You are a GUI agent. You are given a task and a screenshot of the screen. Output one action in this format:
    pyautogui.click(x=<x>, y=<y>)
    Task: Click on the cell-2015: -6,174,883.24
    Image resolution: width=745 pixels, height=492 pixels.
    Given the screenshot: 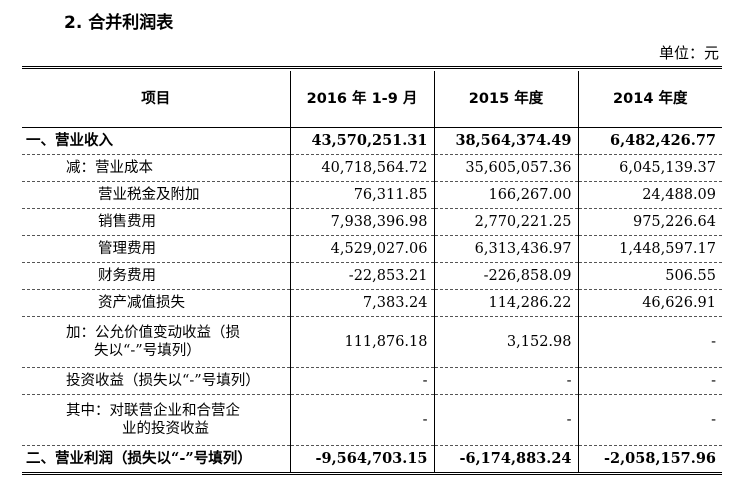 What is the action you would take?
    pyautogui.click(x=505, y=458)
    